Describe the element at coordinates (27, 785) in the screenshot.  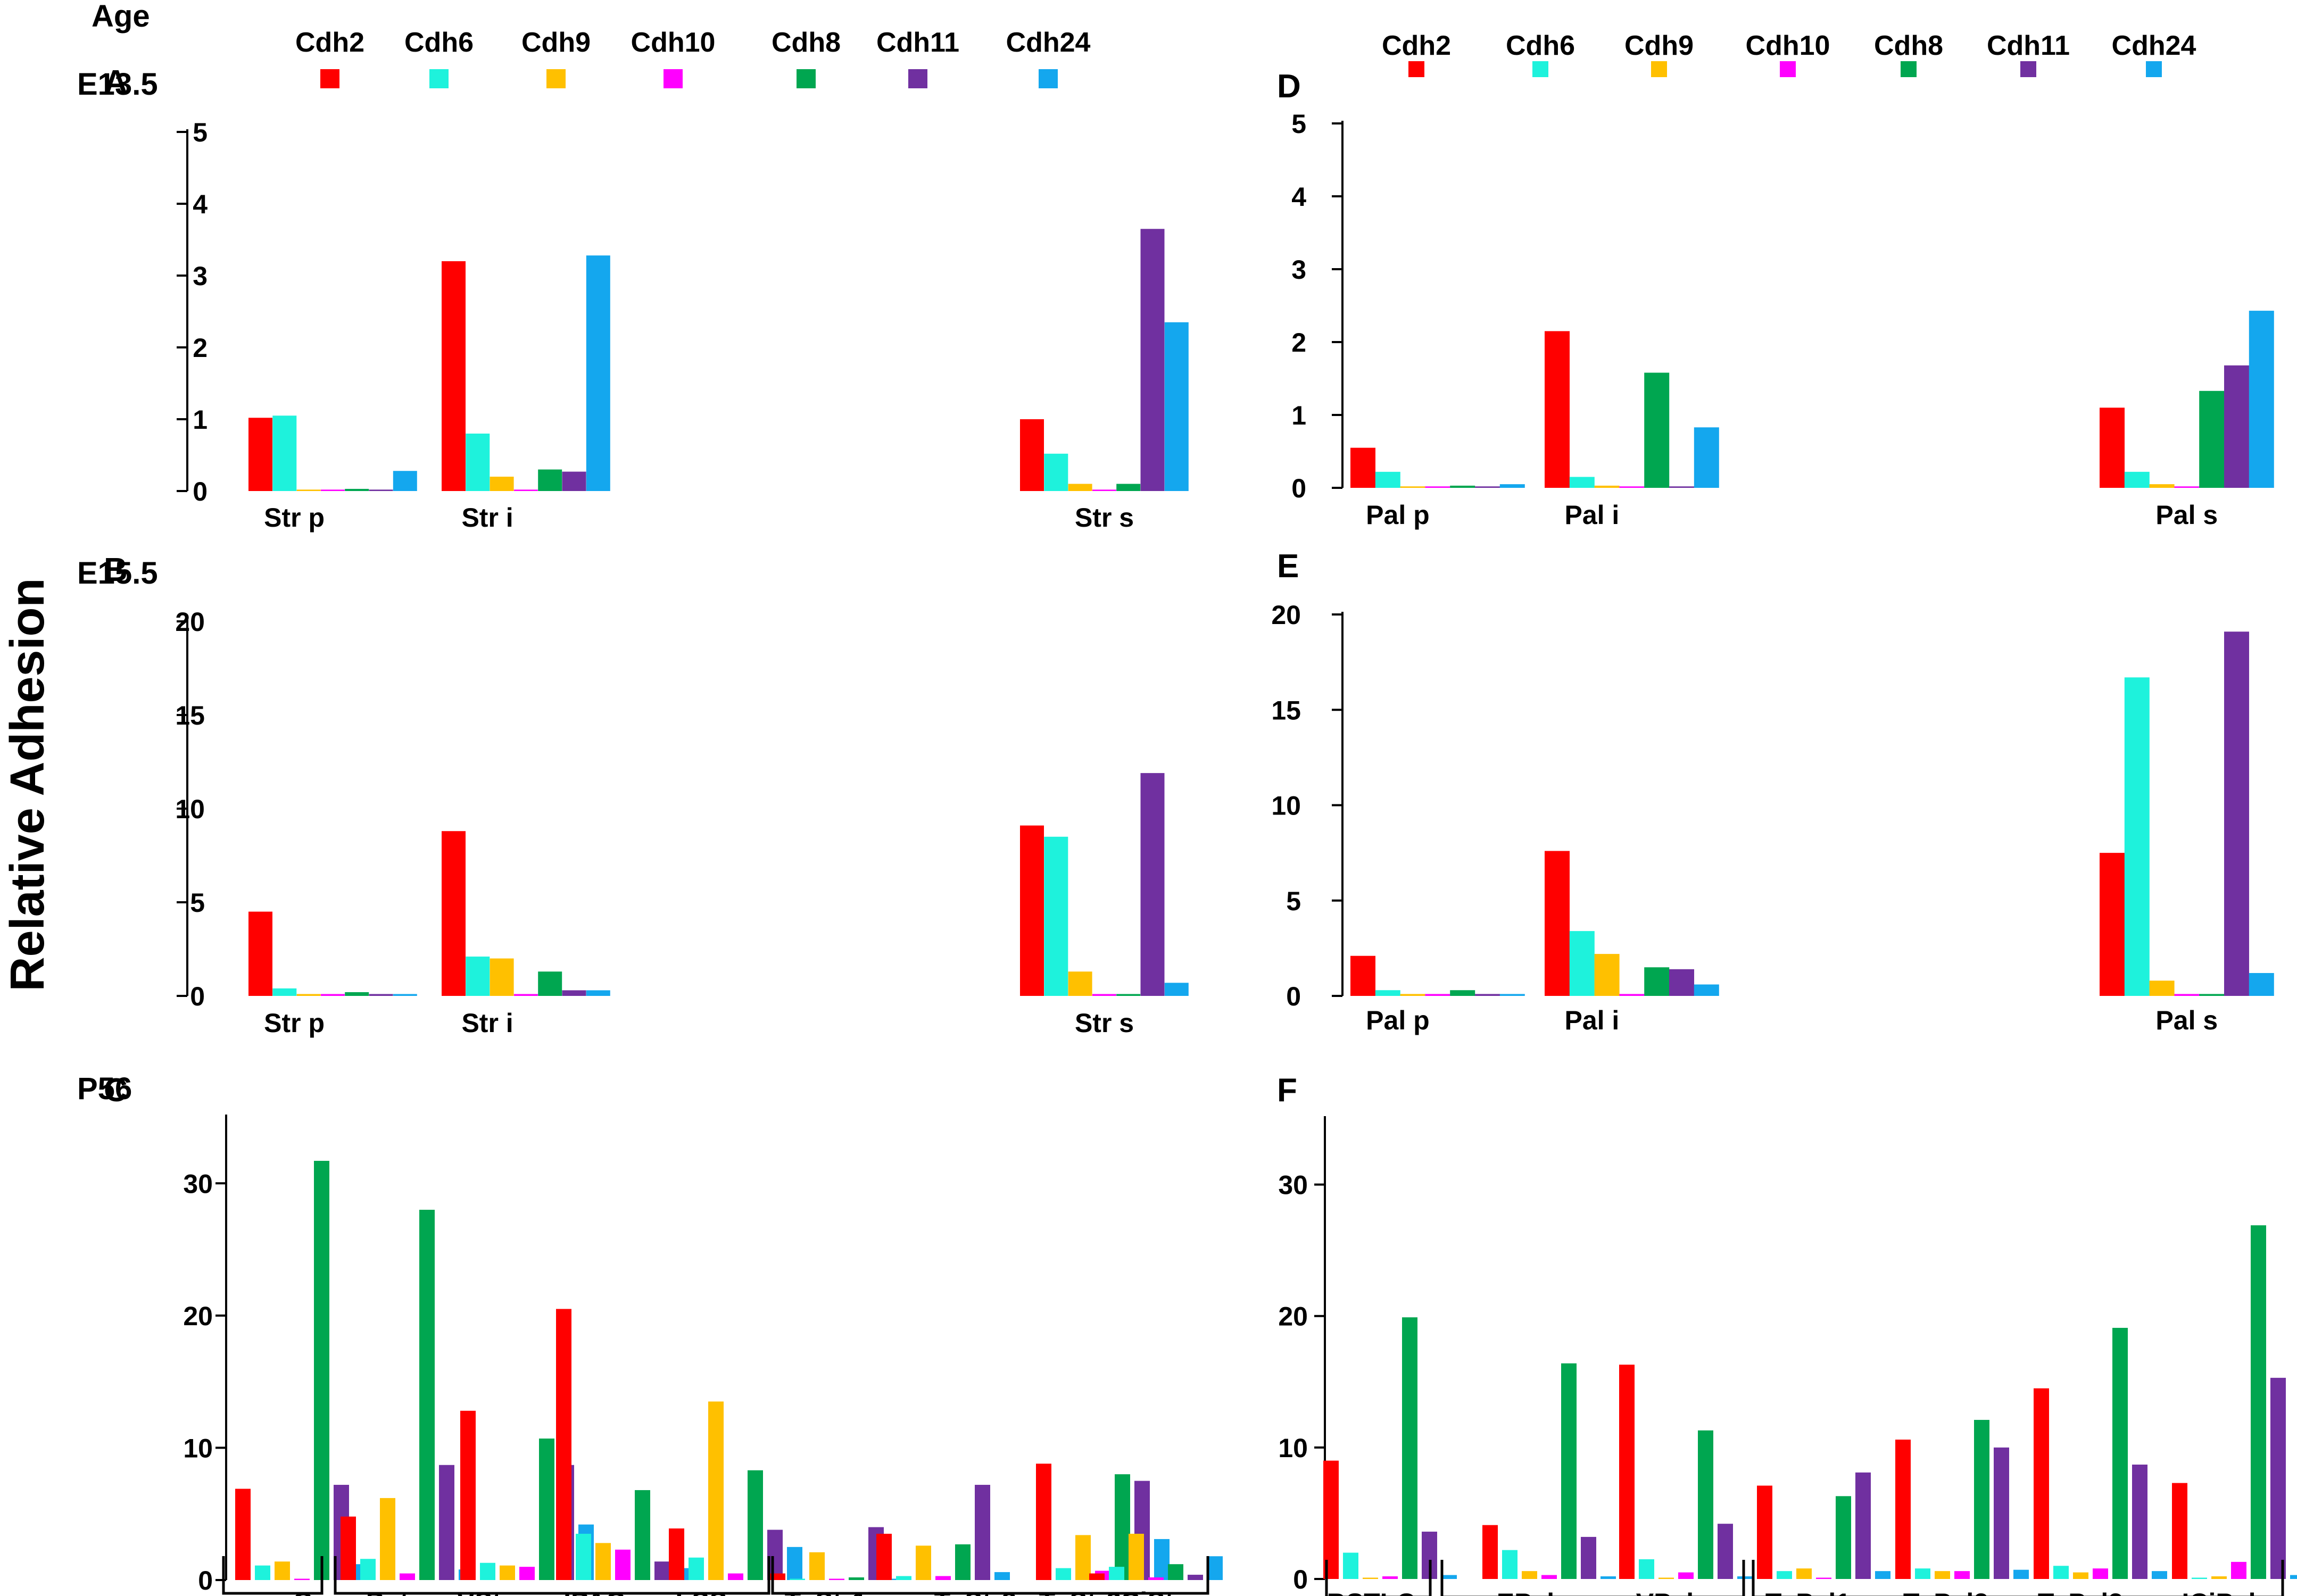
I see `y-axis-label: Relative Adhesion` at that location.